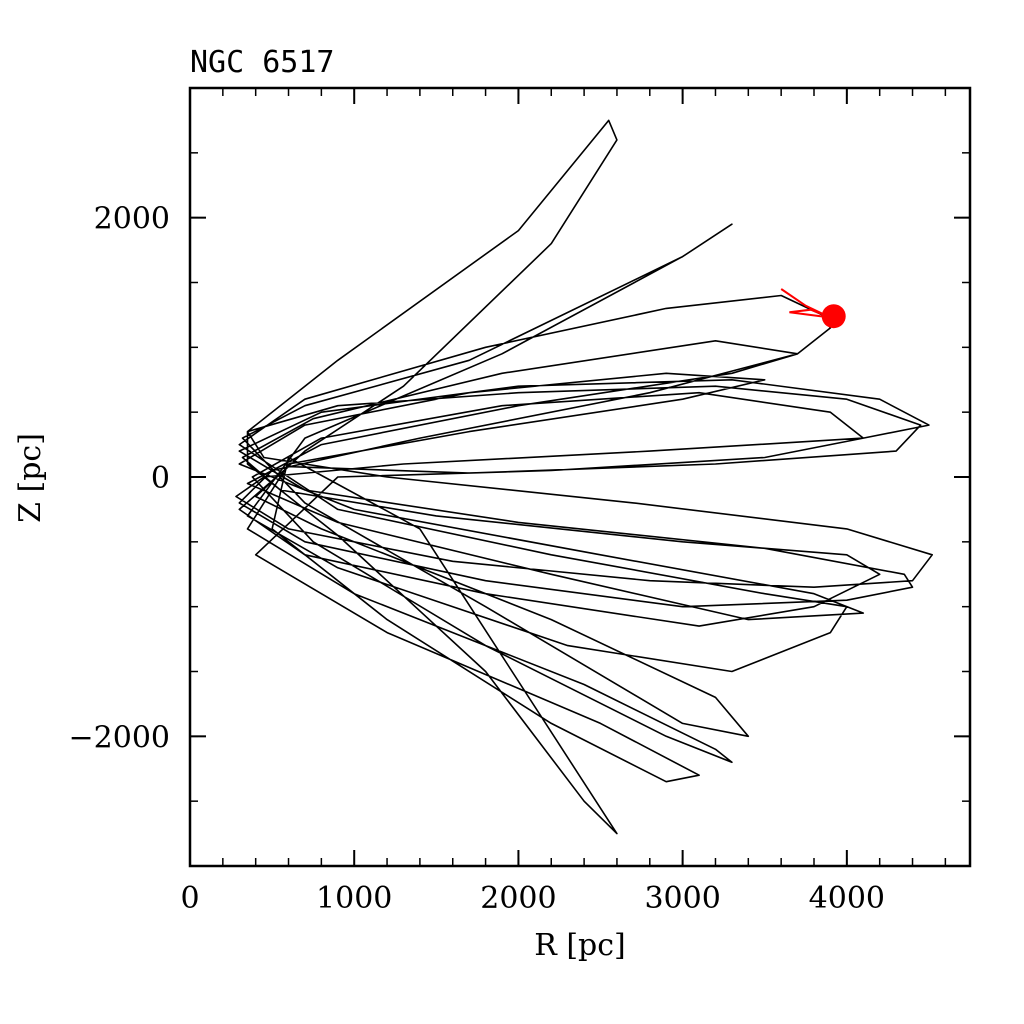 Image resolution: width=1024 pixels, height=1024 pixels. What do you see at coordinates (132, 219) in the screenshot?
I see `y-tick-label: 2000` at bounding box center [132, 219].